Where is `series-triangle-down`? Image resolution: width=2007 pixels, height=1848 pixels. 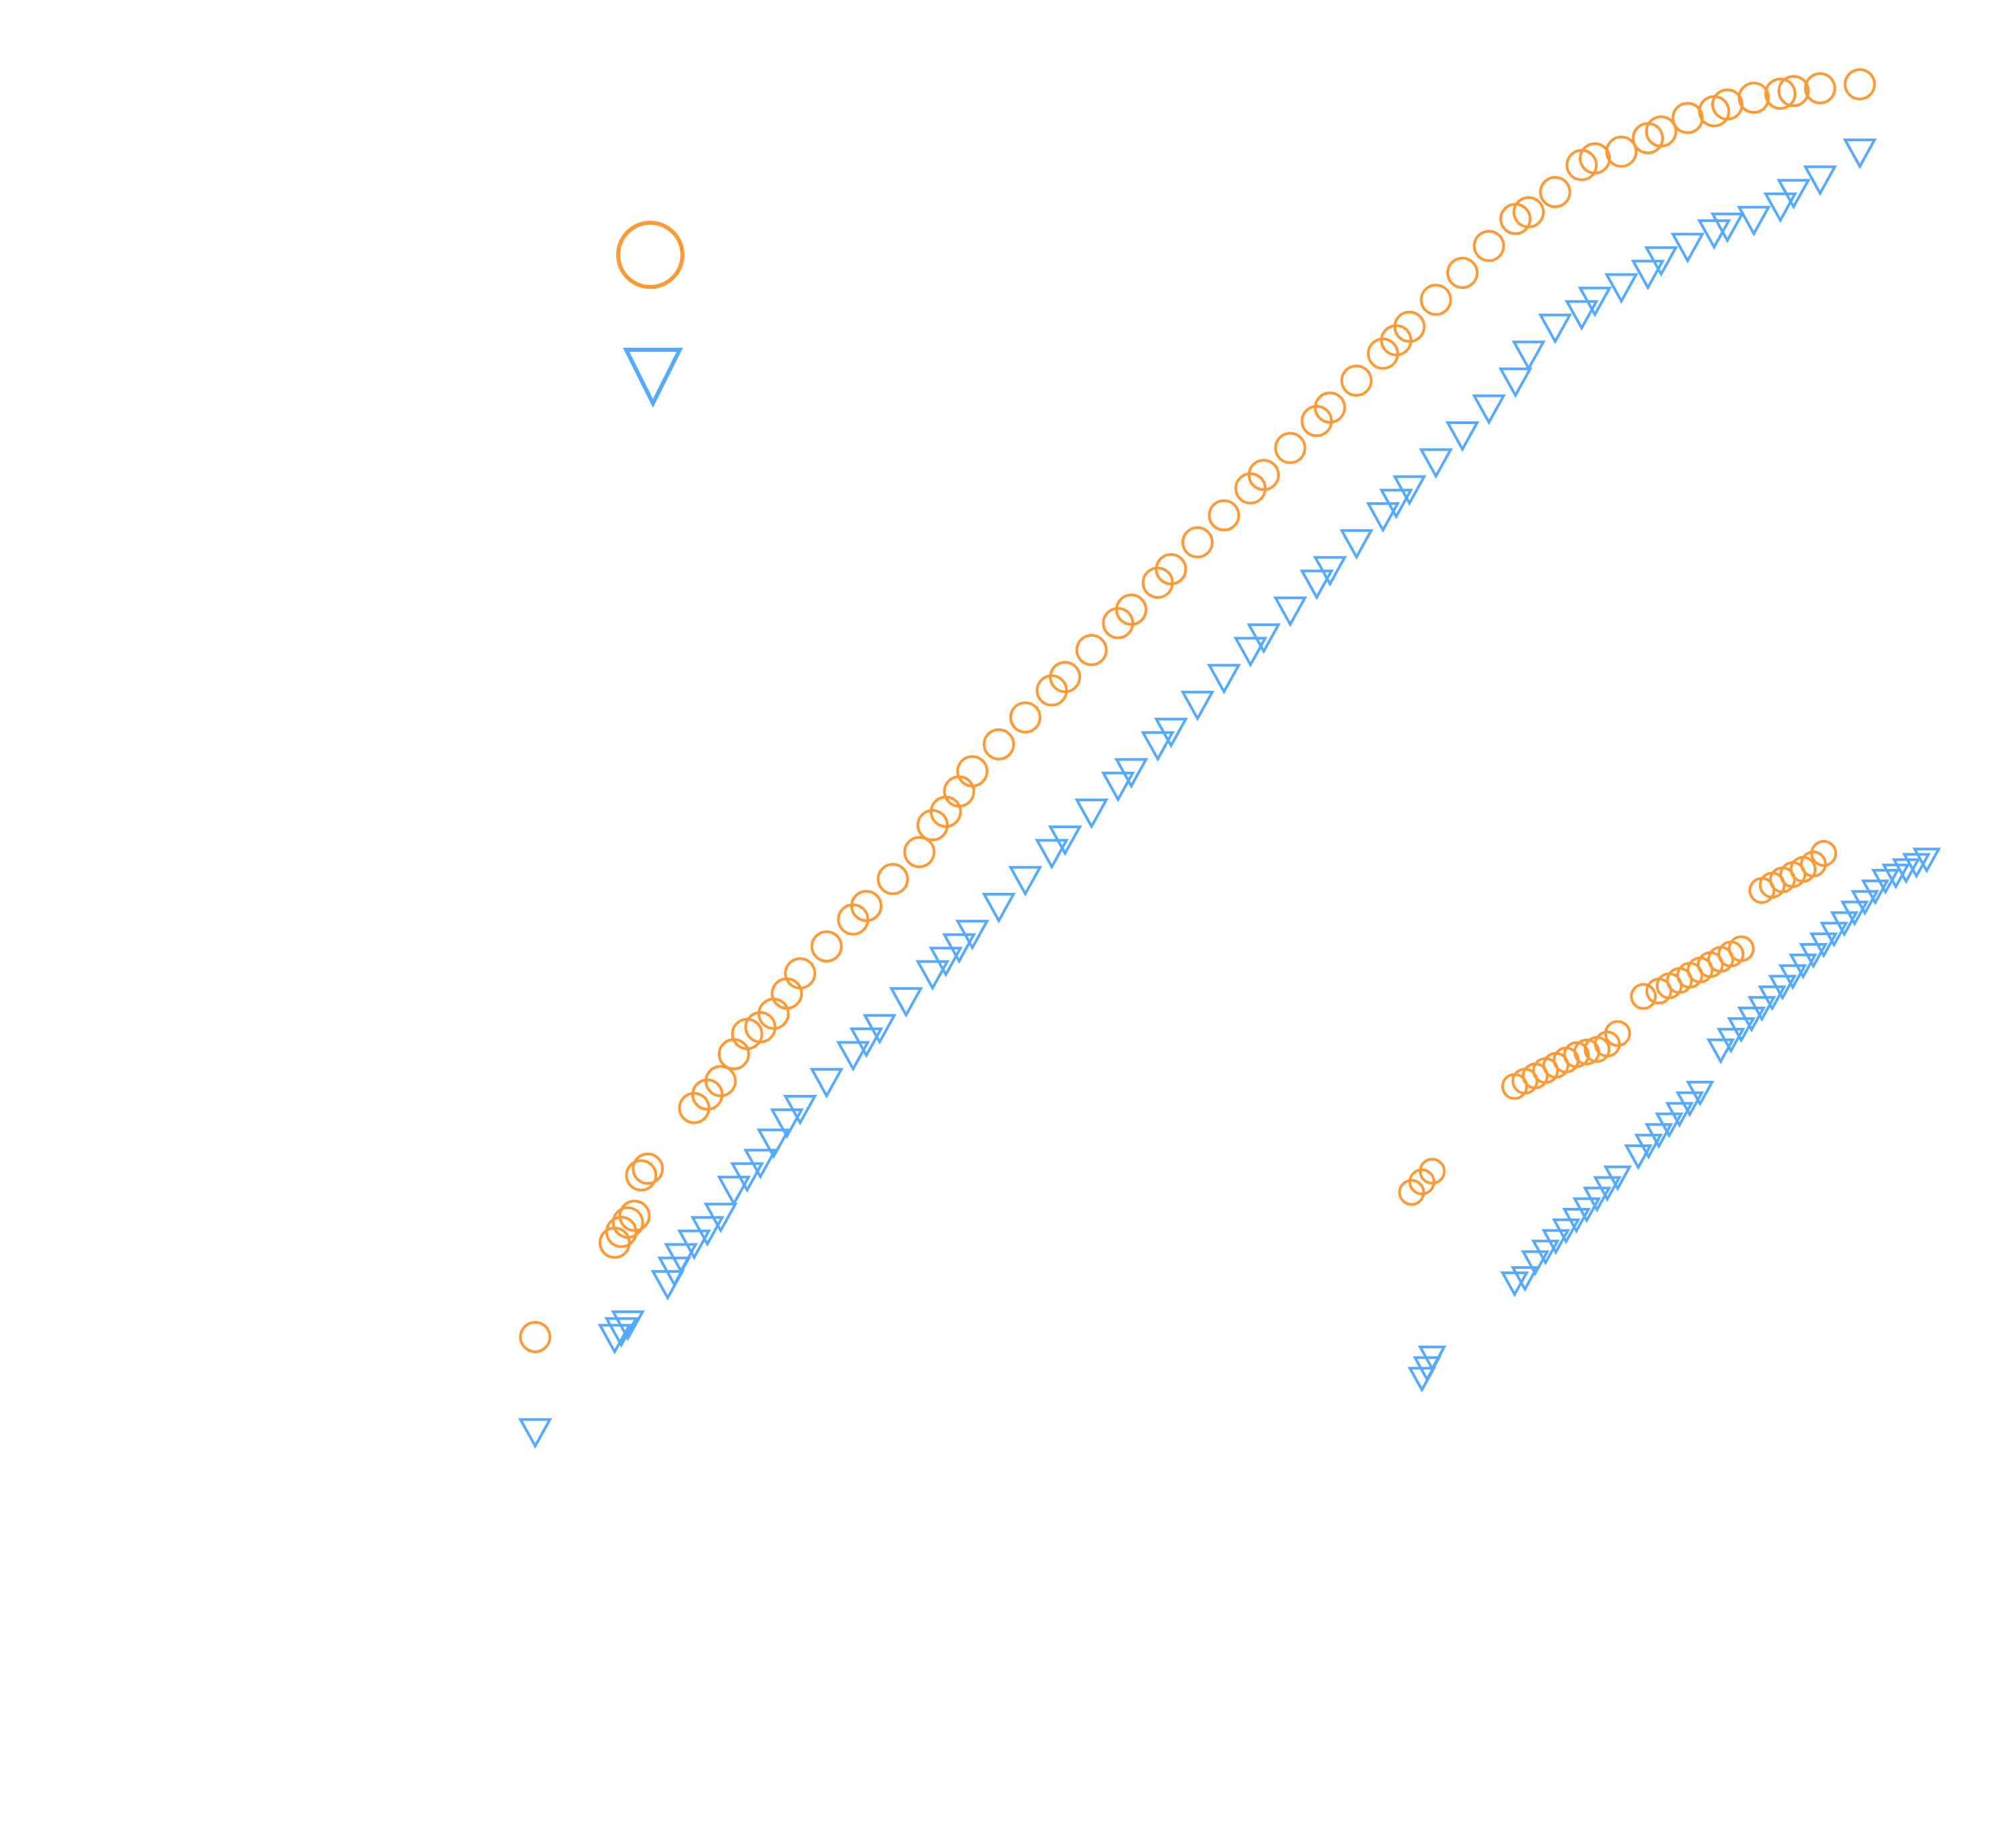
series-triangle-down is located at coordinates (1674, 1120).